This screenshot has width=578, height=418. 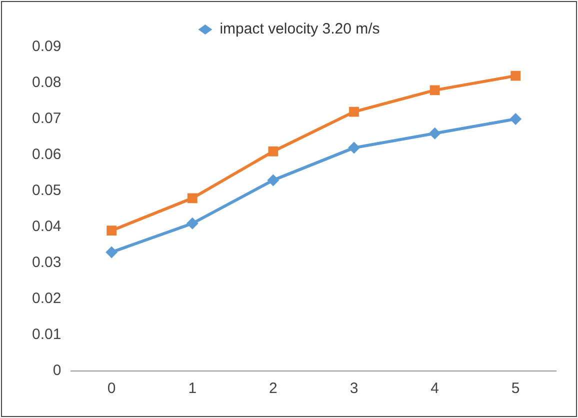 I want to click on y-tick-label: 0.09, so click(x=47, y=47).